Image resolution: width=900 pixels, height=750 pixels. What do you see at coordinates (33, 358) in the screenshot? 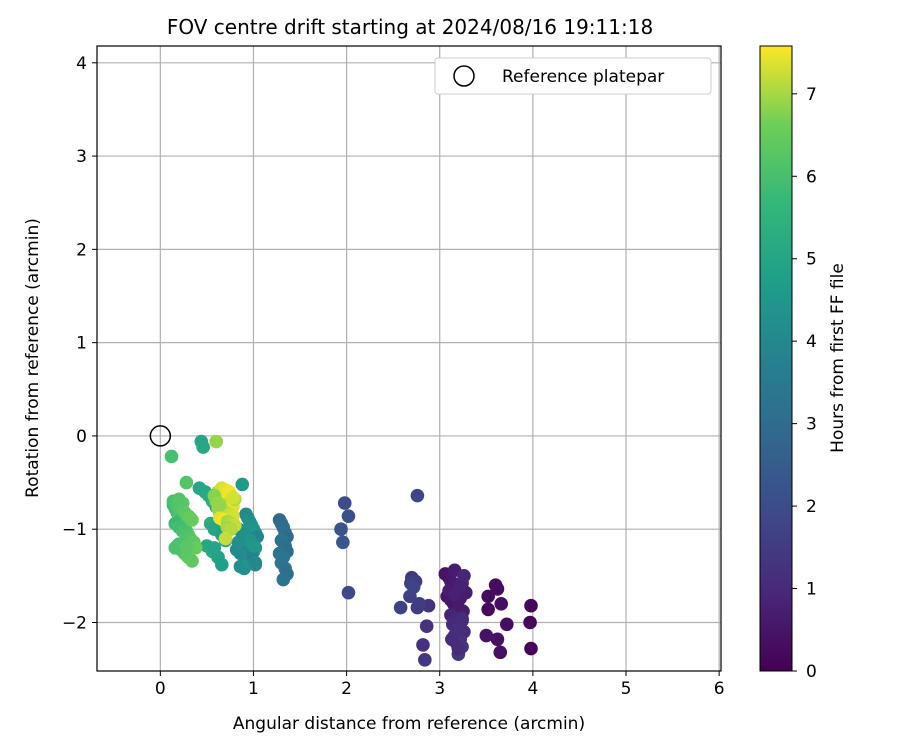
I see `y-axis-label: Rotation from reference (arcmin)` at bounding box center [33, 358].